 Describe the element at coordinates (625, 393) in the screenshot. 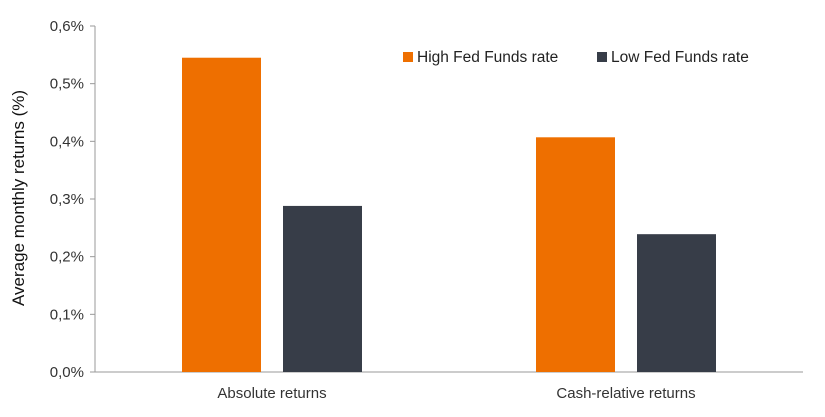

I see `x-tick-label: Cash-relative returns` at that location.